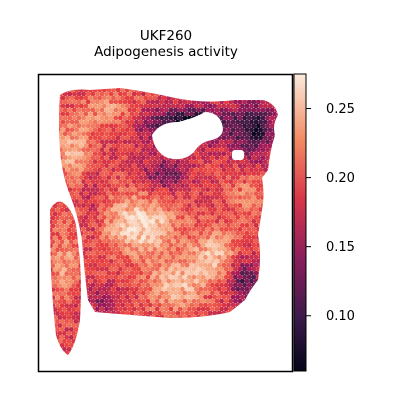 Image resolution: width=400 pixels, height=400 pixels. I want to click on chart-title: UKF260, so click(166, 36).